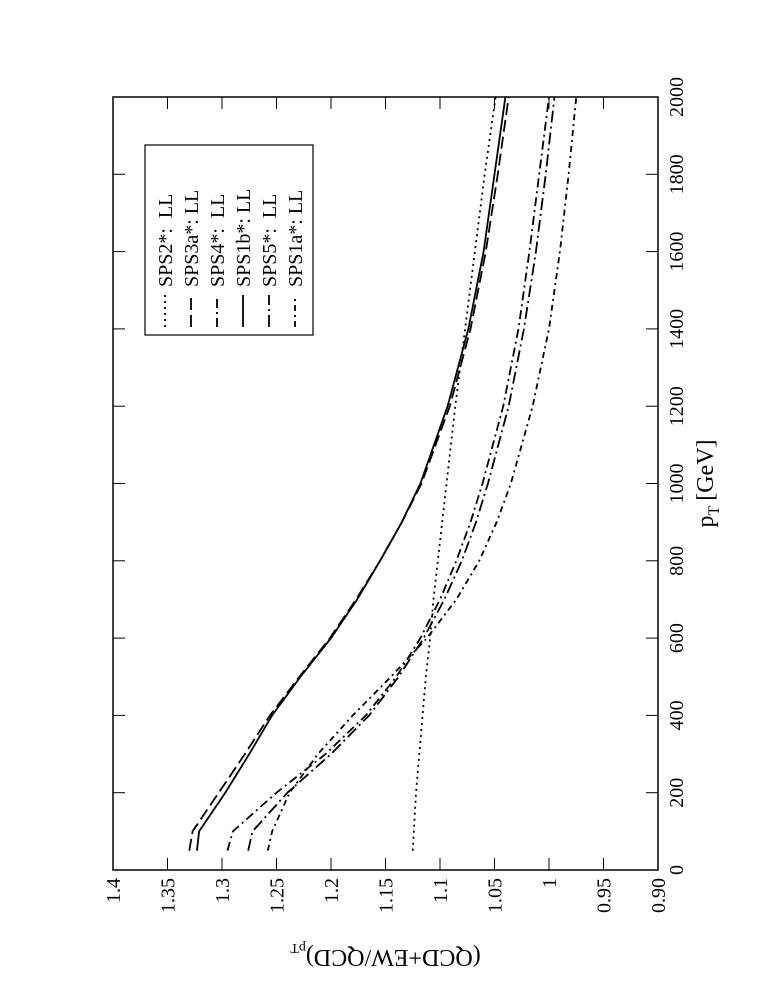 This screenshot has width=763, height=987. Describe the element at coordinates (298, 947) in the screenshot. I see `y-label-sub: pT` at that location.